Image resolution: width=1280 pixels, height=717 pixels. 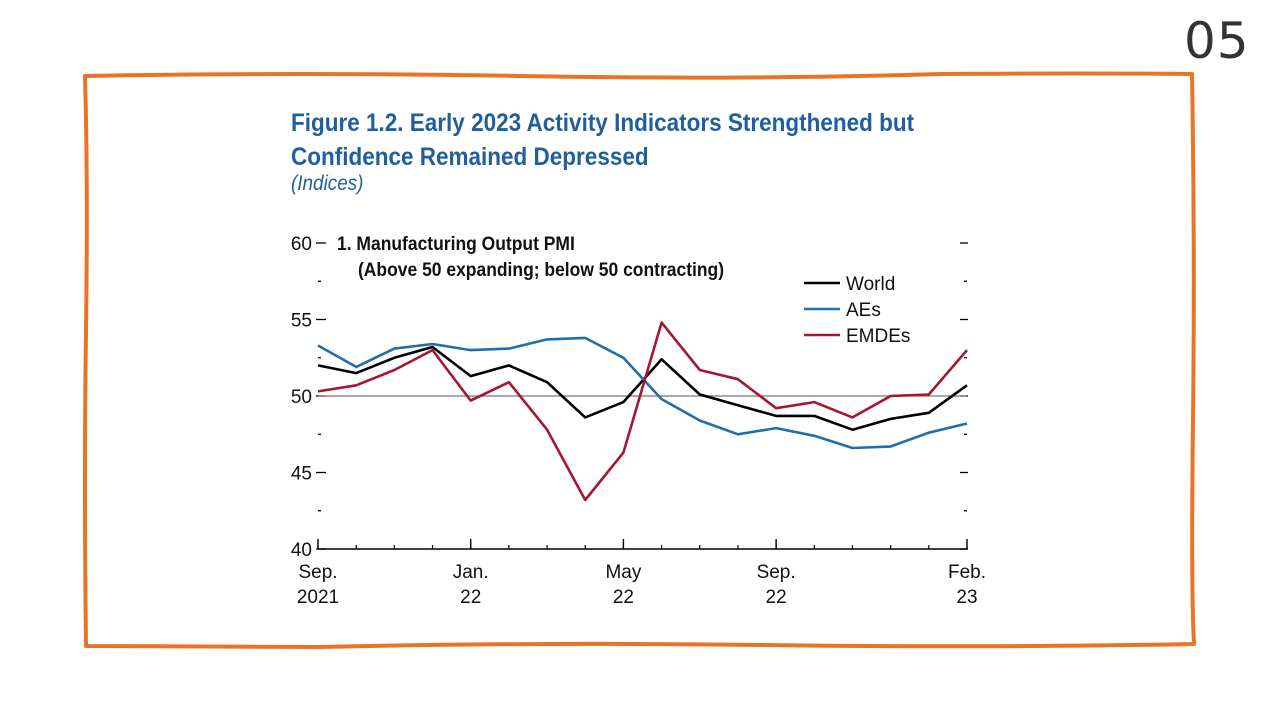 What do you see at coordinates (623, 572) in the screenshot?
I see `x-tick-label: May` at bounding box center [623, 572].